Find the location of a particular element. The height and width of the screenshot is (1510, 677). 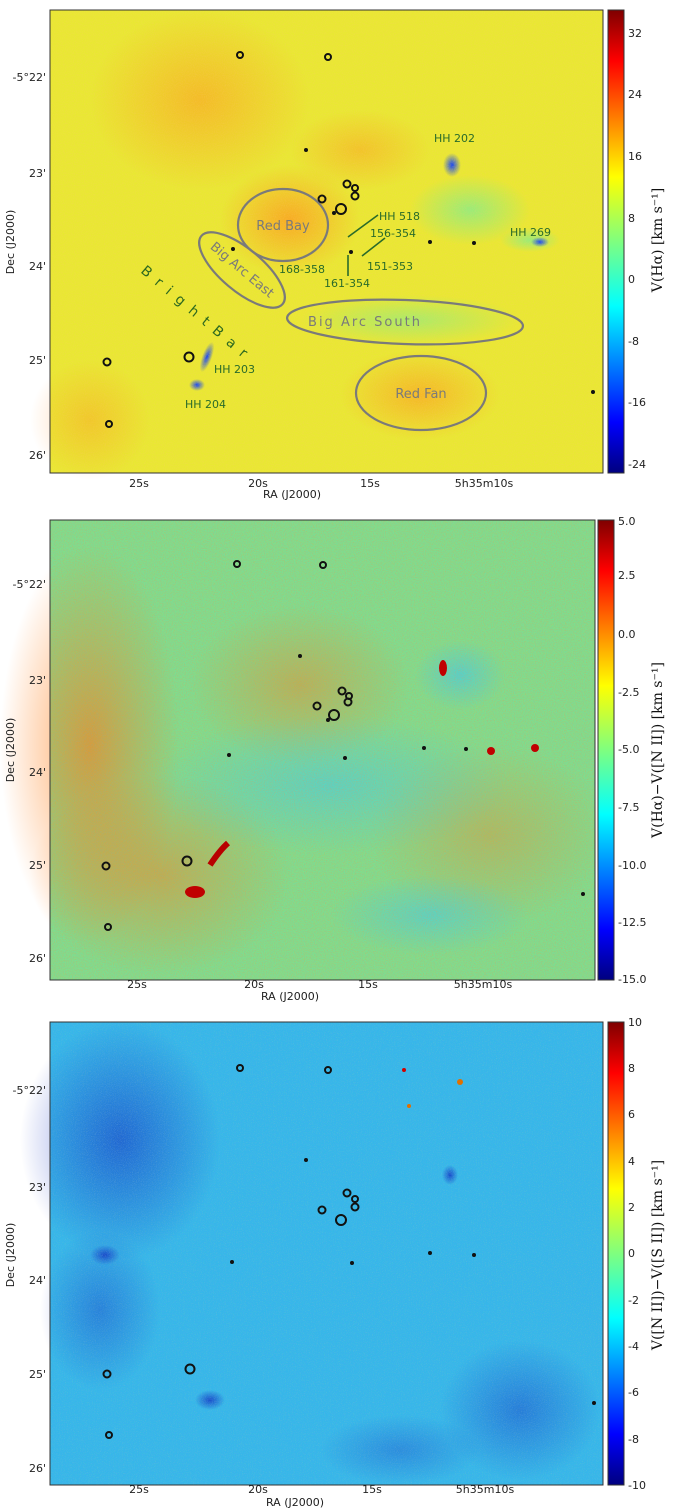

object-label-hh269: HH 269 is located at coordinates (530, 232).